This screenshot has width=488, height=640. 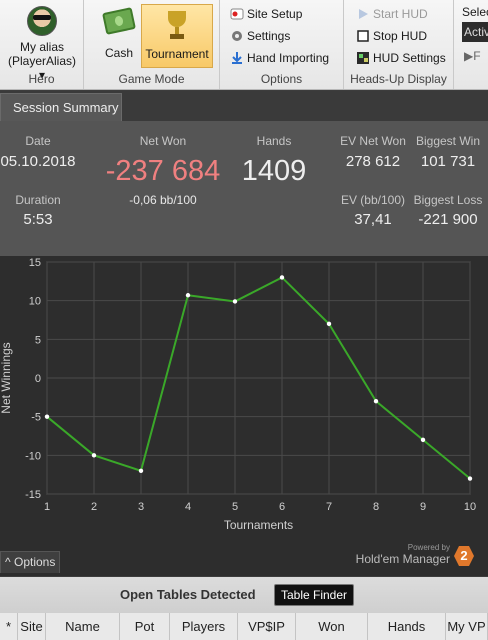 What do you see at coordinates (282, 507) in the screenshot?
I see `x-tick-label: 6` at bounding box center [282, 507].